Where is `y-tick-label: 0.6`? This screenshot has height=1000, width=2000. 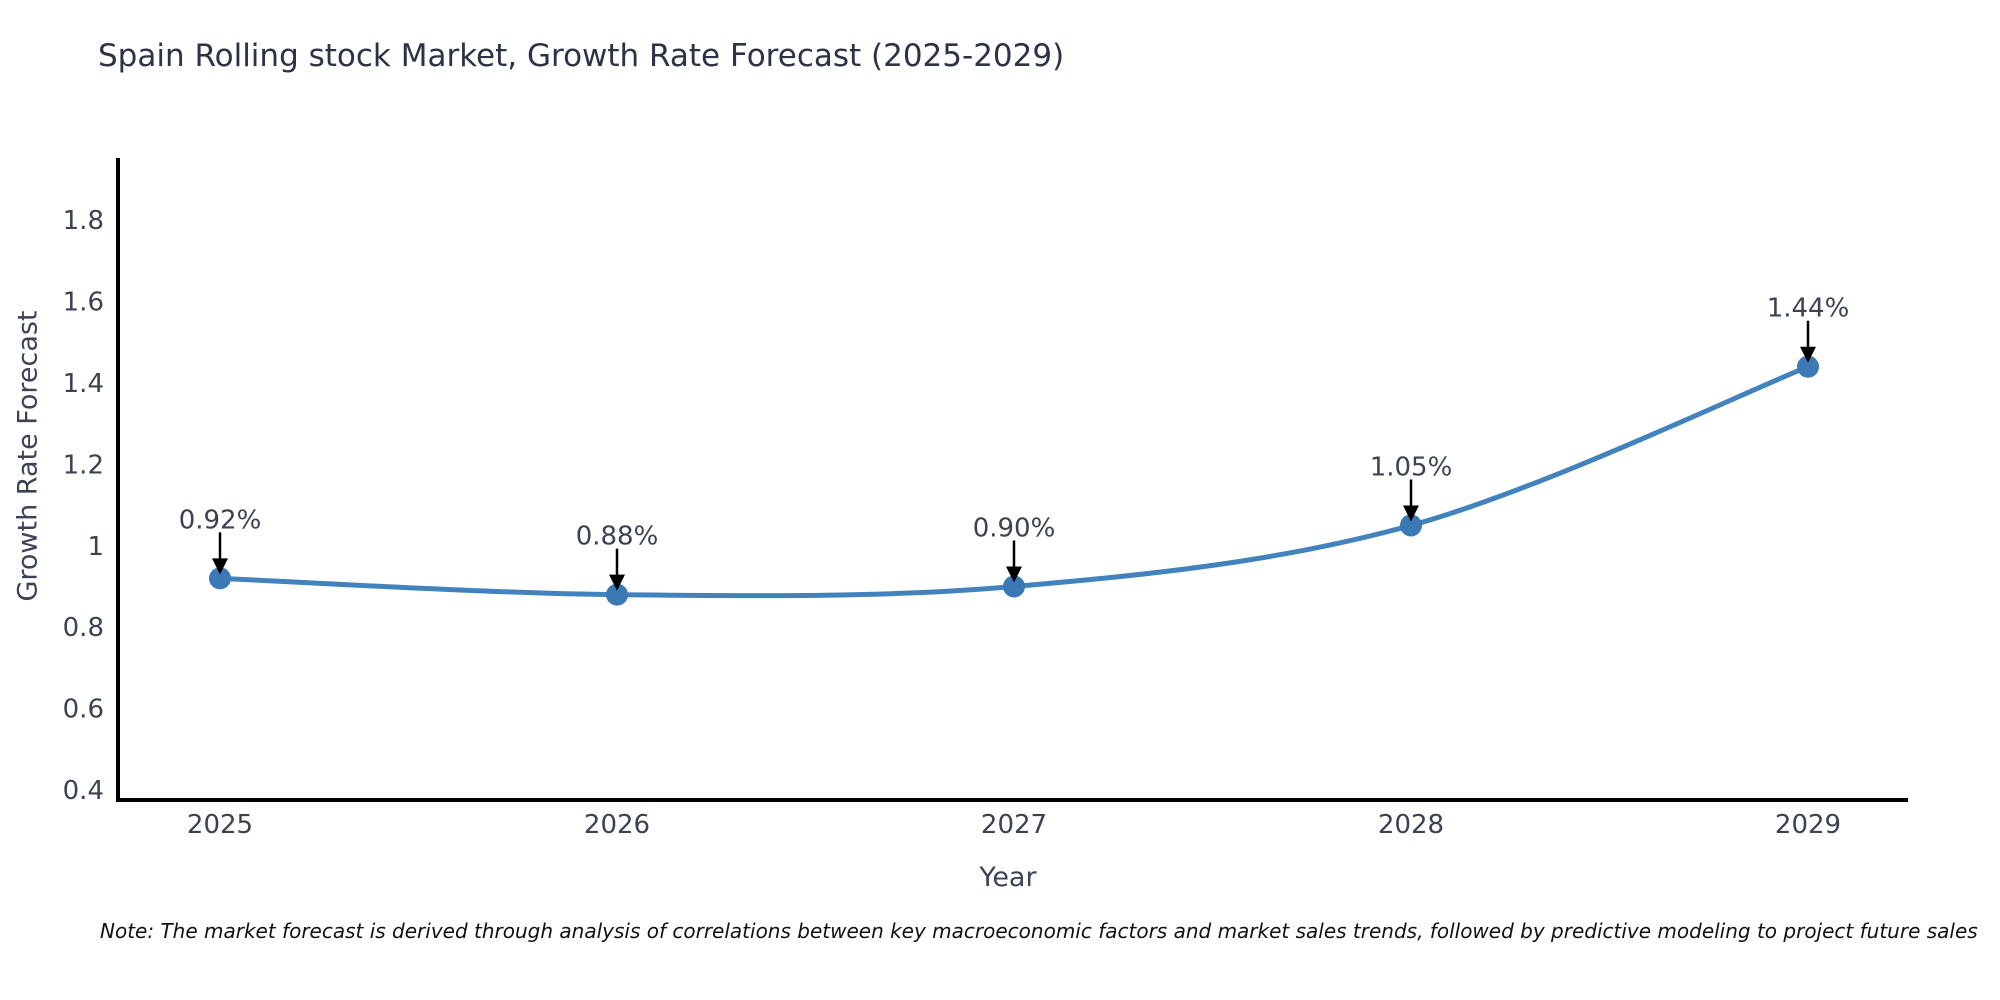 y-tick-label: 0.6 is located at coordinates (83, 710).